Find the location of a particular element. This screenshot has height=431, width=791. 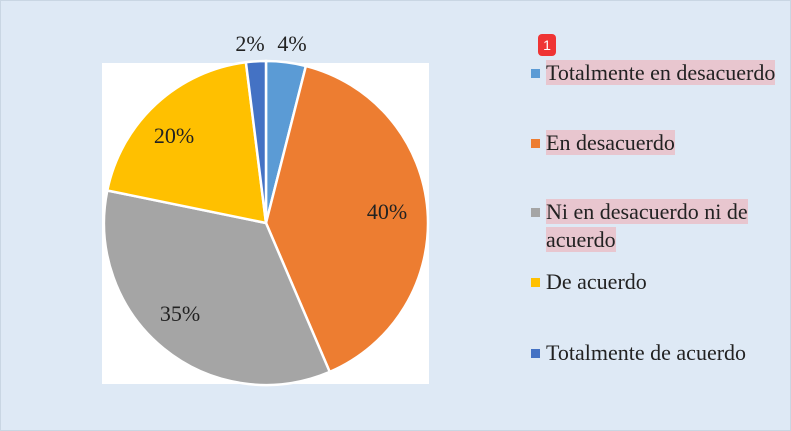

data-label: 20% is located at coordinates (174, 135).